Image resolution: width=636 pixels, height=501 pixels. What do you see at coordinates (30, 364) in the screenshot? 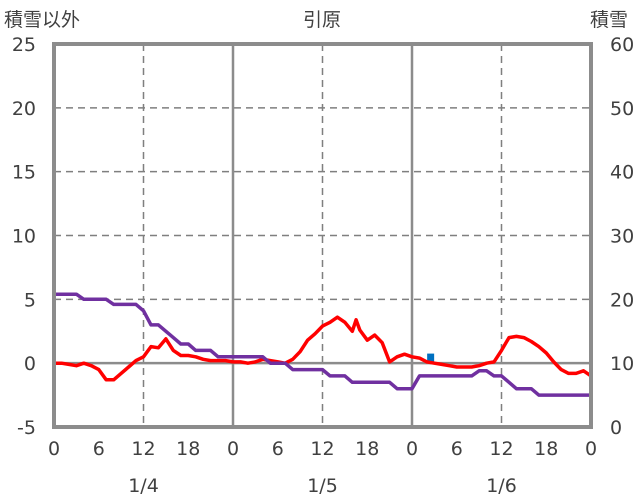
I see `left-tick-label: 0` at bounding box center [30, 364].